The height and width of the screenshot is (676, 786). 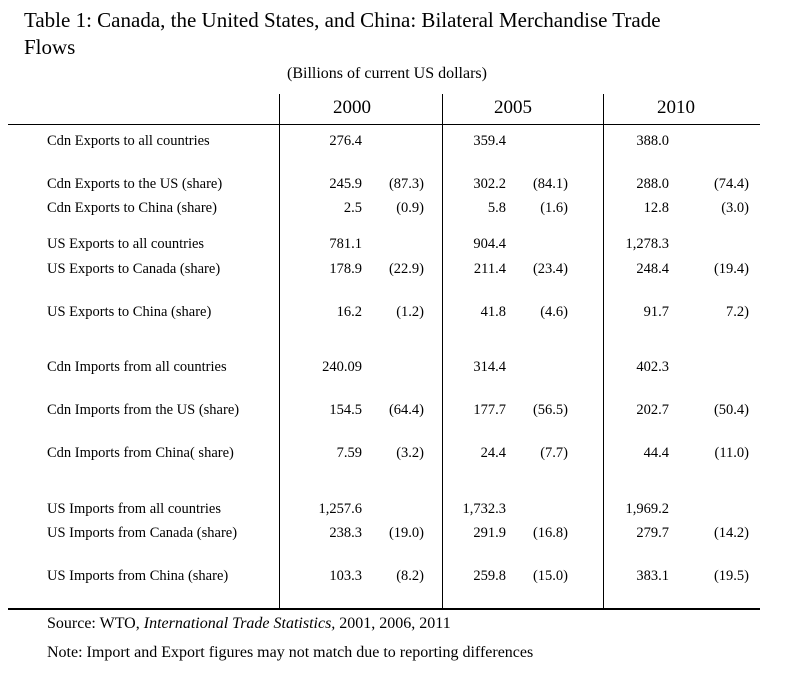 What do you see at coordinates (410, 576) in the screenshot?
I see `cell-s2000: (8.2)` at bounding box center [410, 576].